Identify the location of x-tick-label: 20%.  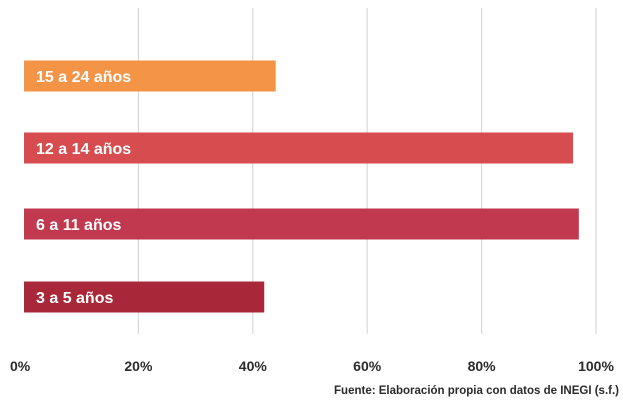
(138, 366).